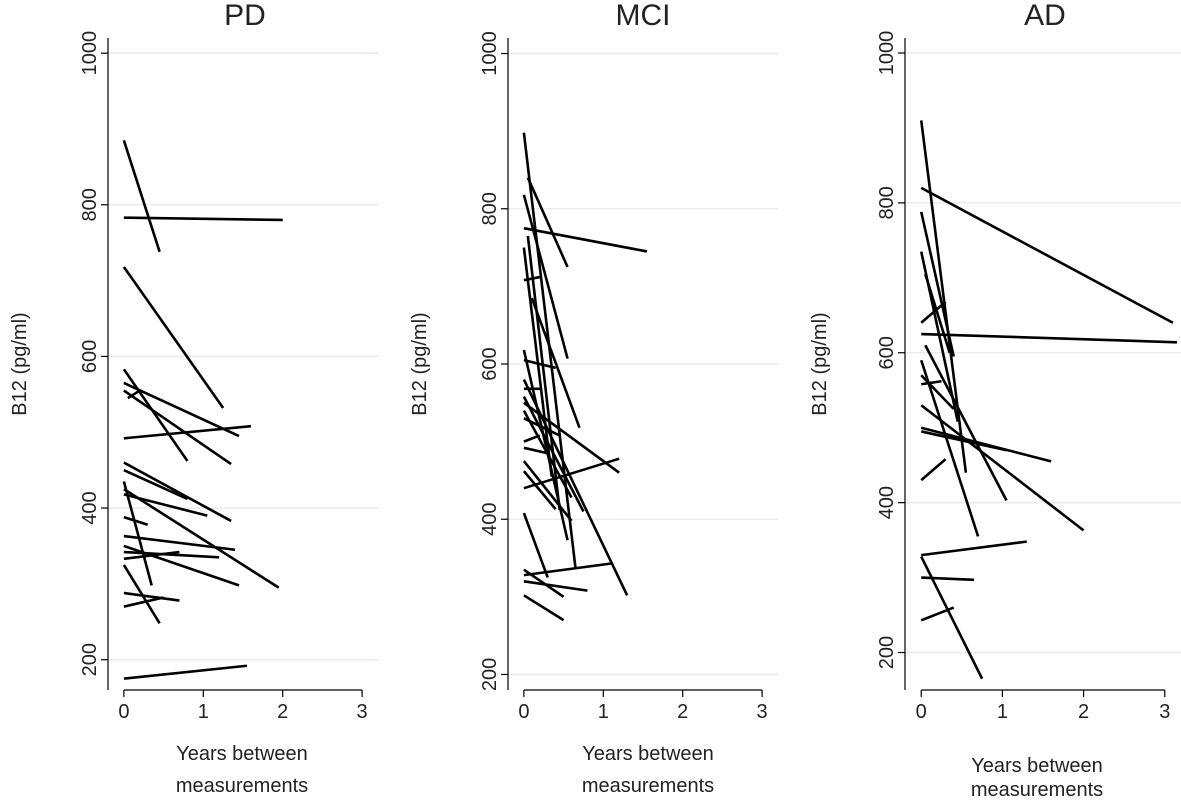 The height and width of the screenshot is (800, 1181). What do you see at coordinates (1045, 16) in the screenshot?
I see `panel-title: AD` at bounding box center [1045, 16].